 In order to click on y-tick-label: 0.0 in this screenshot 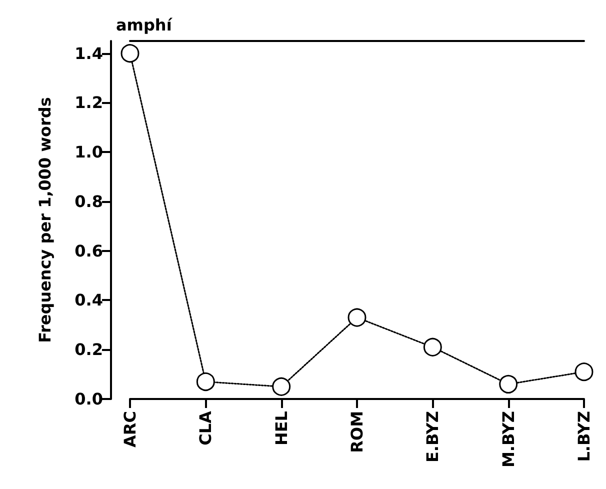, I will do `click(88, 399)`.